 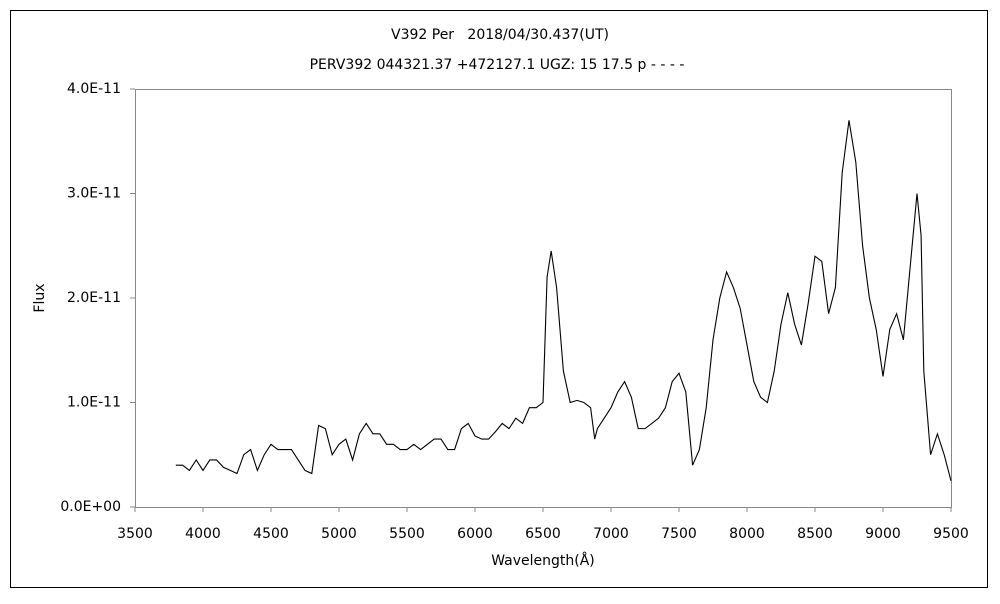 What do you see at coordinates (135, 534) in the screenshot?
I see `x-tick-label: 3500` at bounding box center [135, 534].